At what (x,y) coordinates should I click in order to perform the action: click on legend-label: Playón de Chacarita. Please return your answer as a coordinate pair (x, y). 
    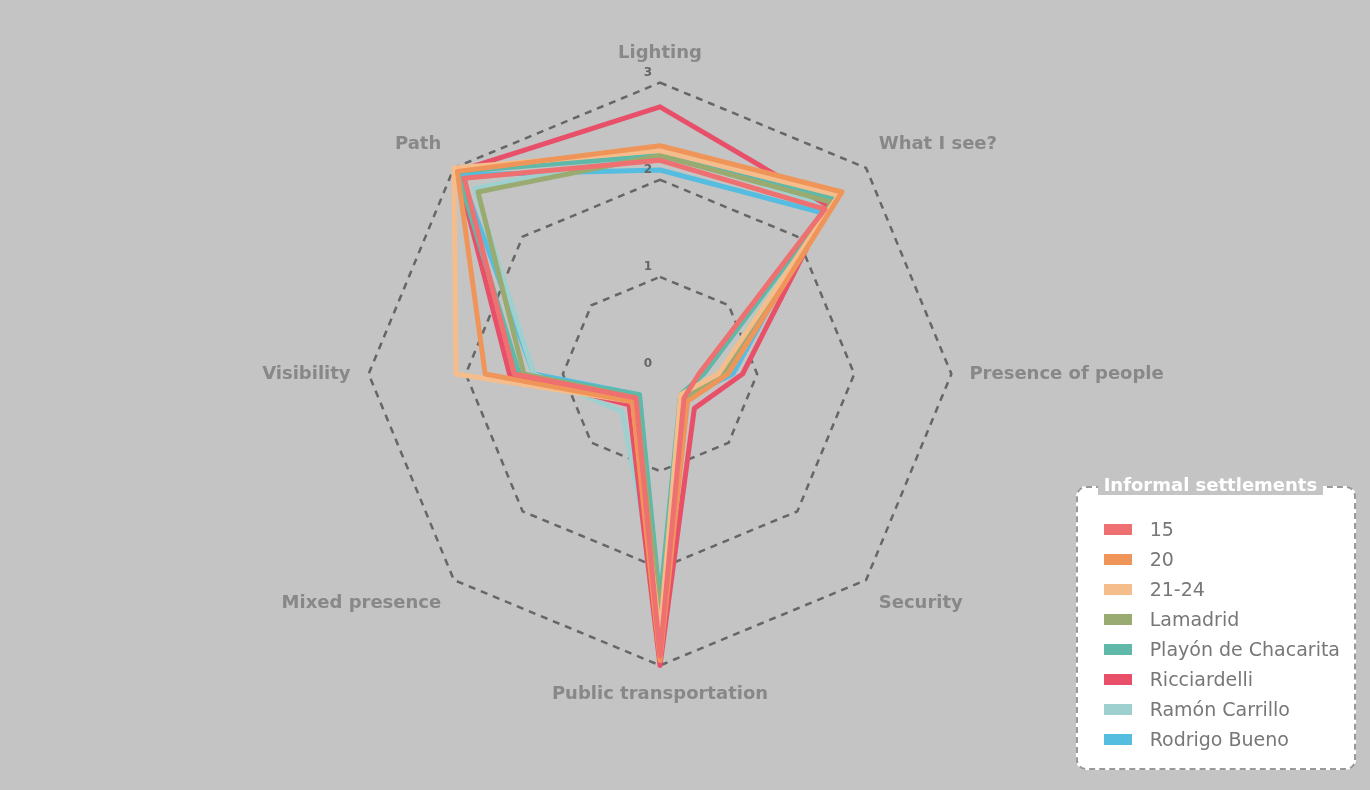
    Looking at the image, I should click on (1244, 649).